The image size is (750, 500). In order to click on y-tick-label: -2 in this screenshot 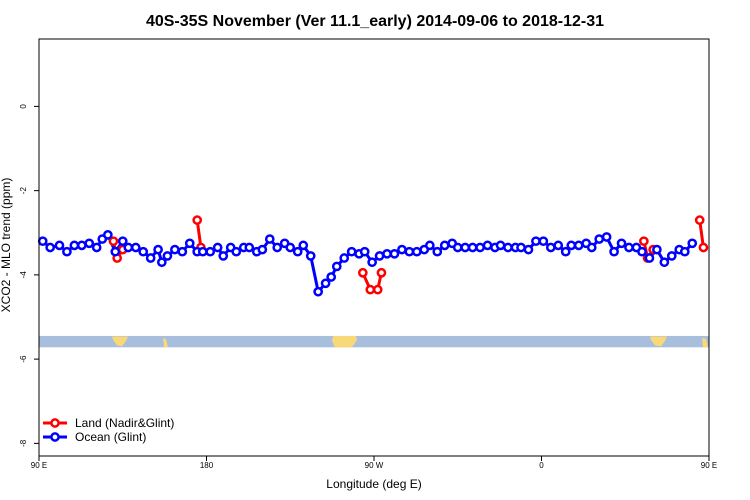, I will do `click(23, 191)`.